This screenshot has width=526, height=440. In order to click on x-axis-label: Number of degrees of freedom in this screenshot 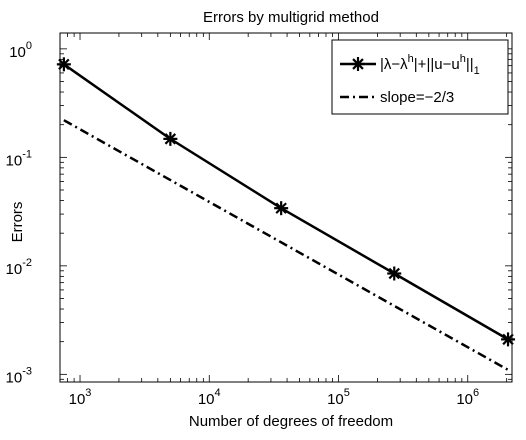, I will do `click(291, 421)`.